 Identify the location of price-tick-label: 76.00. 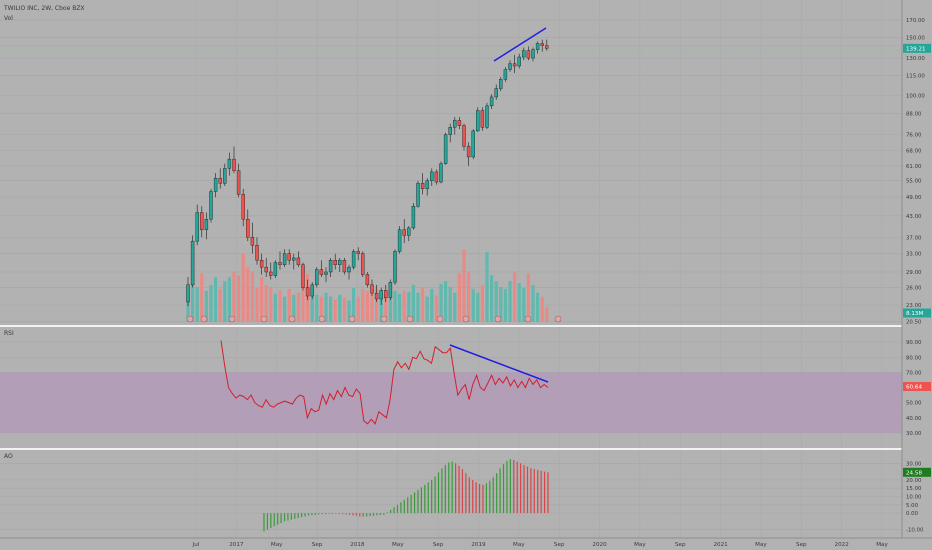
(914, 136).